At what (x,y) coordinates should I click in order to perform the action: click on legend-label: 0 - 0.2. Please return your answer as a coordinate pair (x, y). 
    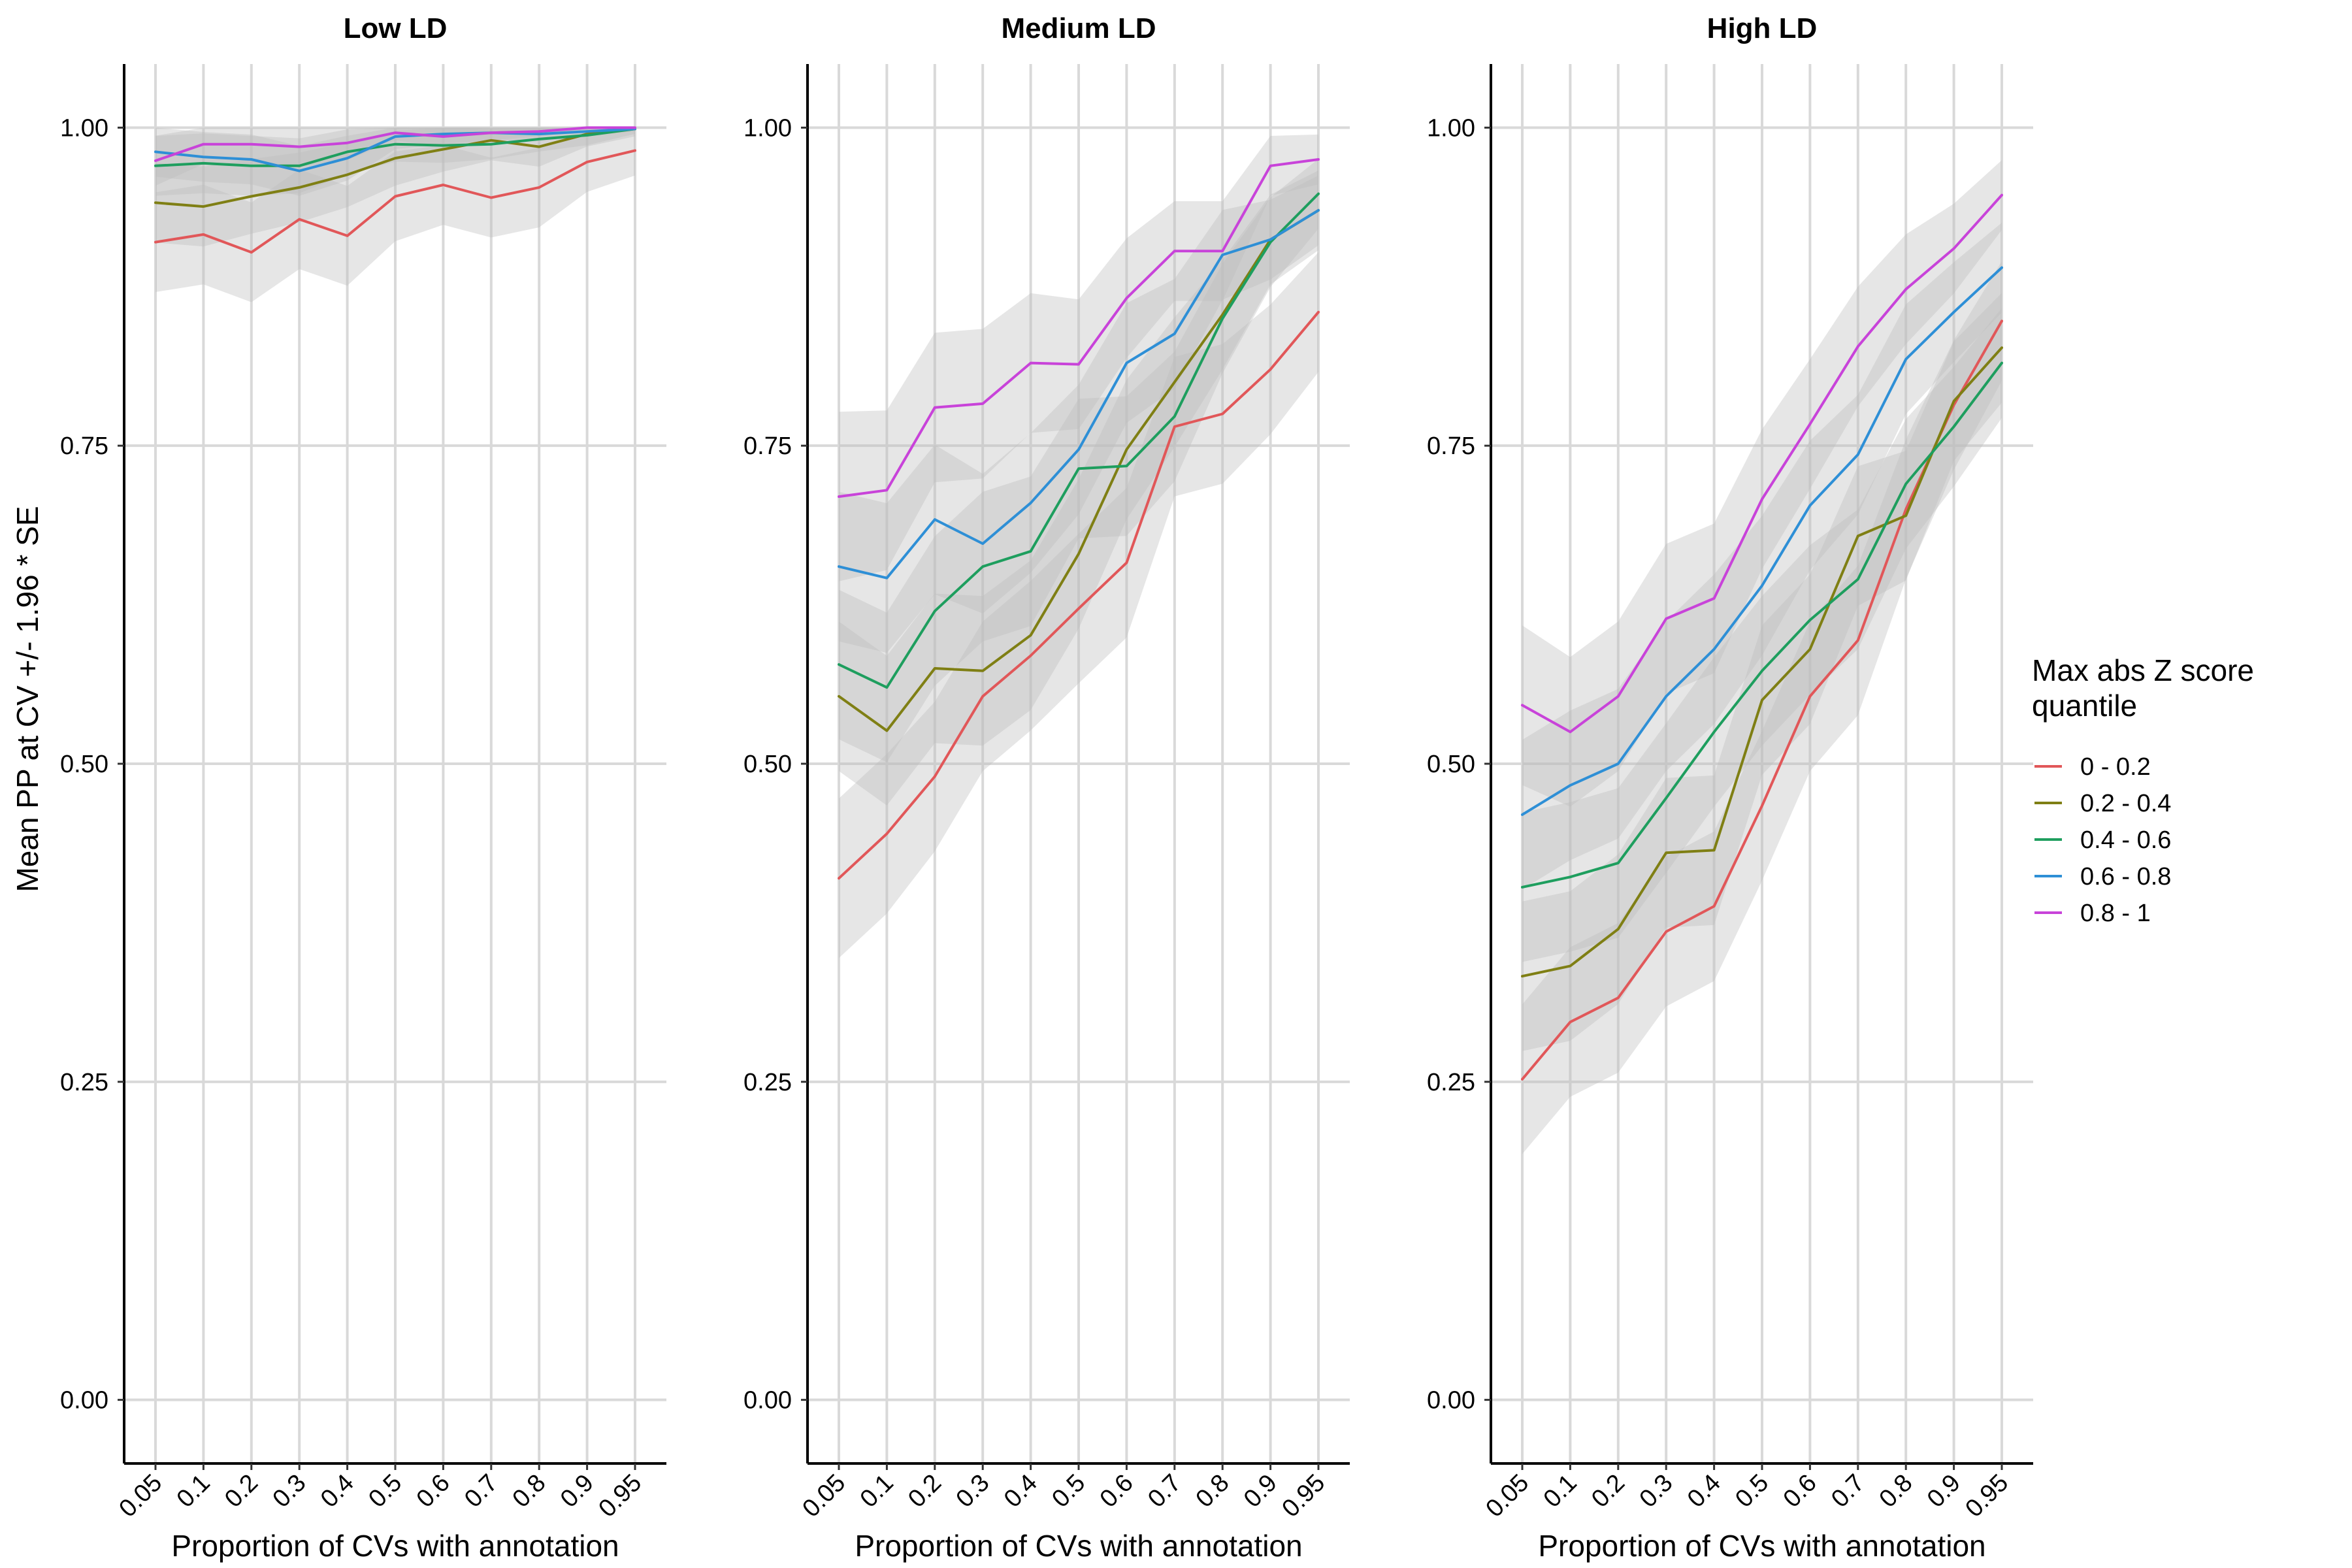
    Looking at the image, I should click on (2115, 767).